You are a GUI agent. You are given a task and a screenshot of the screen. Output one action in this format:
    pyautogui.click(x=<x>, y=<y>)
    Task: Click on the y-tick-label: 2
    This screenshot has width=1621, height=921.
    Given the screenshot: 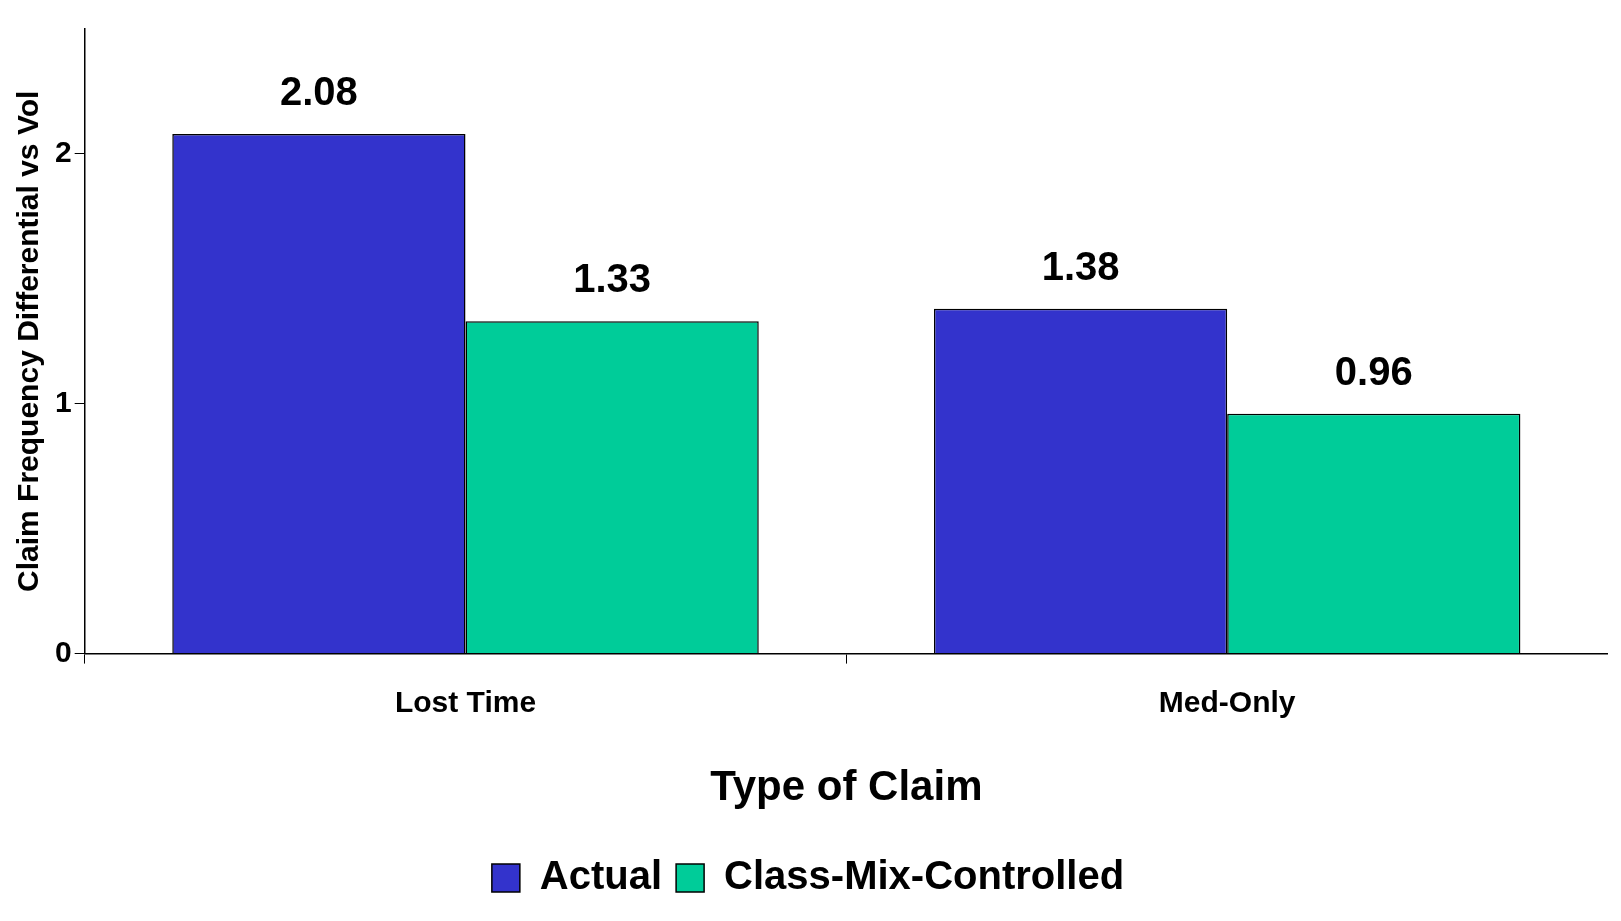 What is the action you would take?
    pyautogui.click(x=63, y=152)
    